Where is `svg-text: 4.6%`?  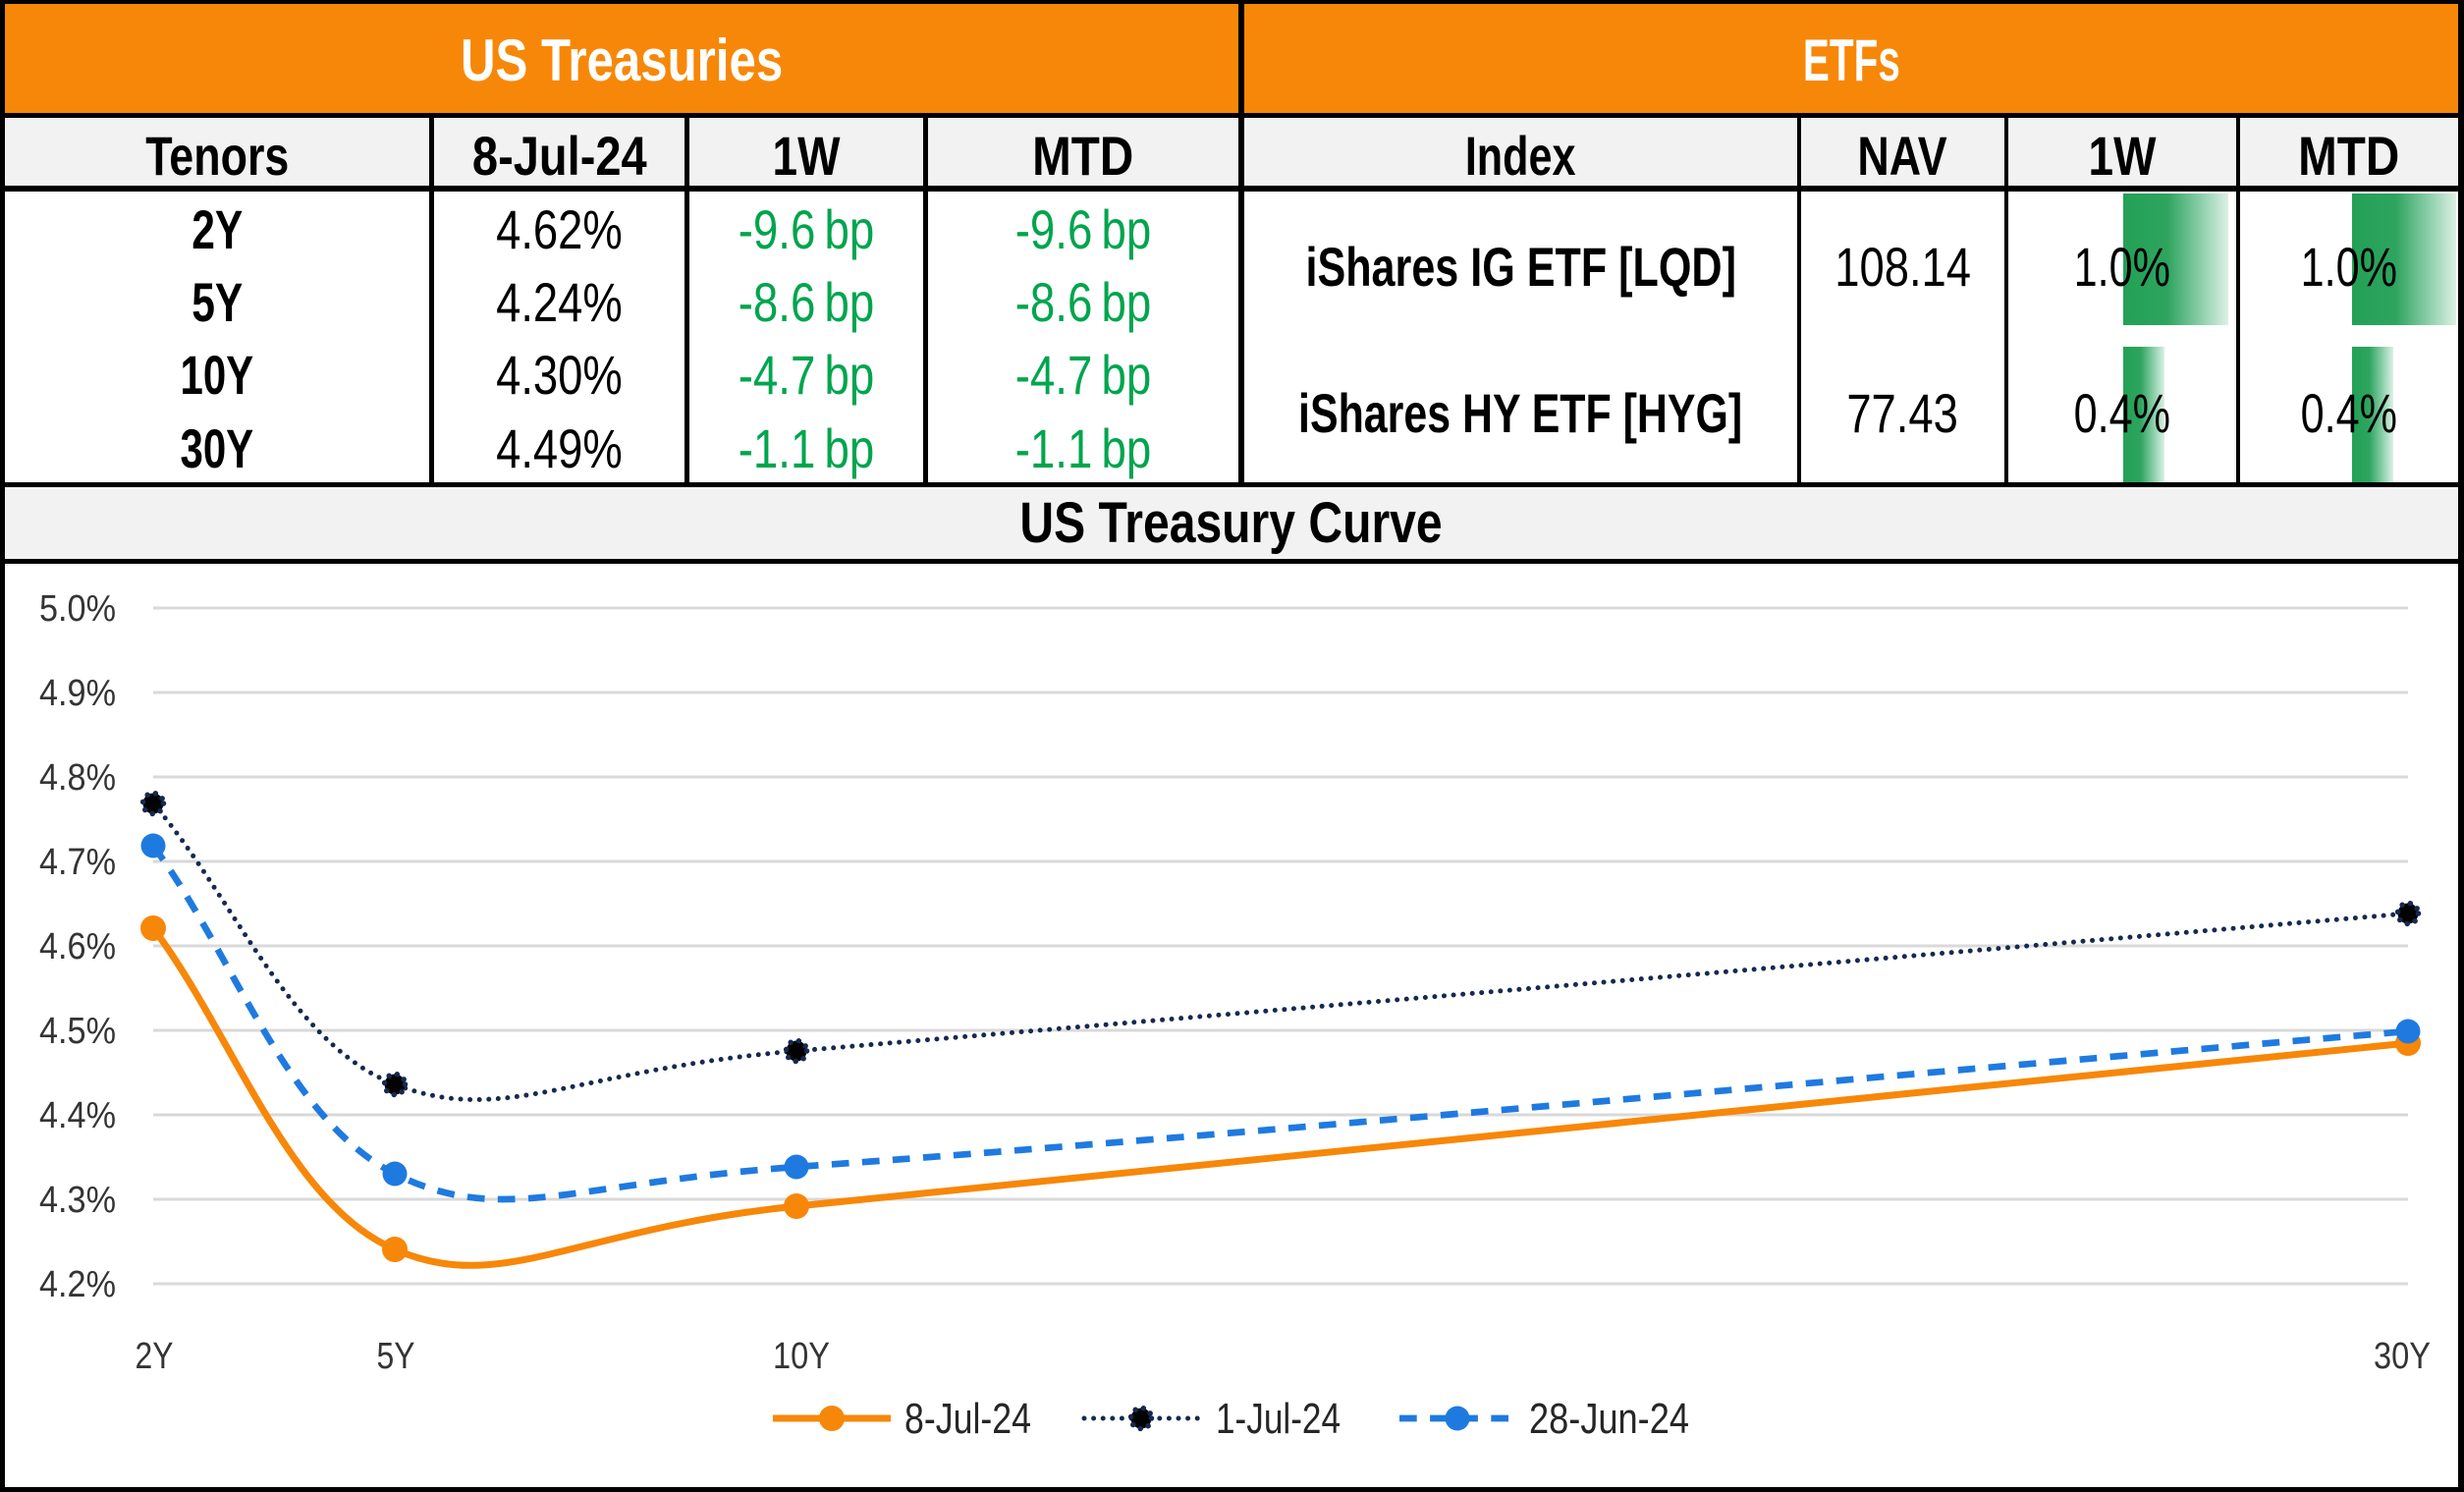 svg-text: 4.6% is located at coordinates (77, 946).